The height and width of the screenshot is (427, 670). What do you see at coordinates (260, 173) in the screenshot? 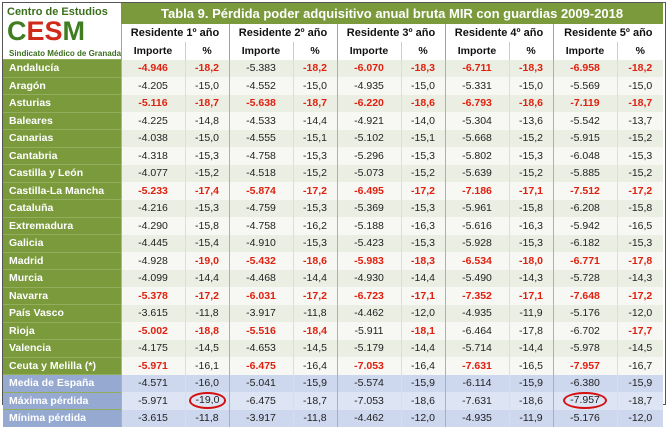
I see `importe-cell: -4.518` at bounding box center [260, 173].